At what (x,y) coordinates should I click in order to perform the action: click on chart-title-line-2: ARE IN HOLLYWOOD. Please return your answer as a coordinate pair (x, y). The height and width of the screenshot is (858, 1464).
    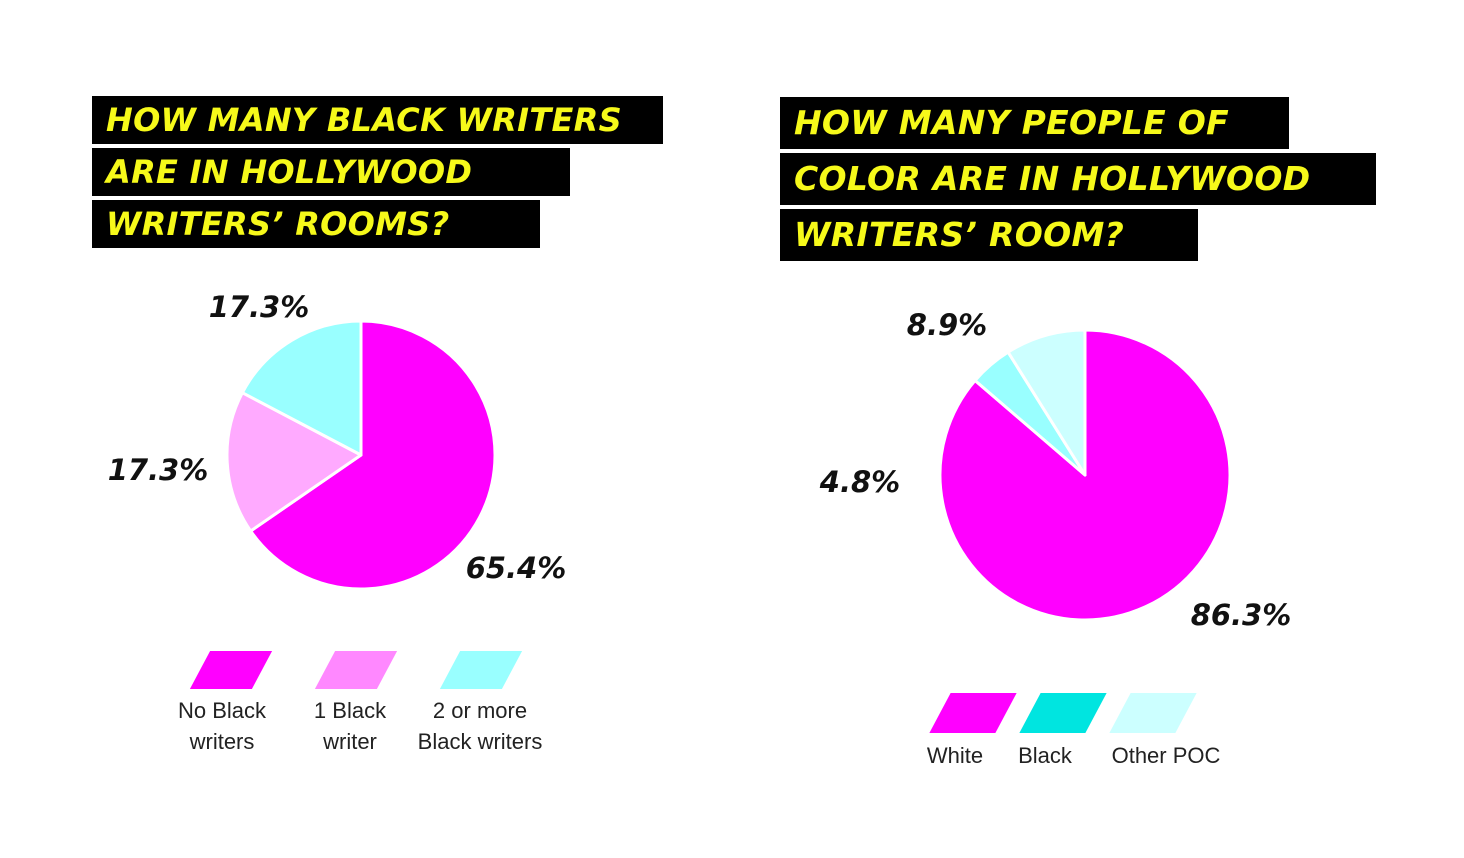
    Looking at the image, I should click on (331, 172).